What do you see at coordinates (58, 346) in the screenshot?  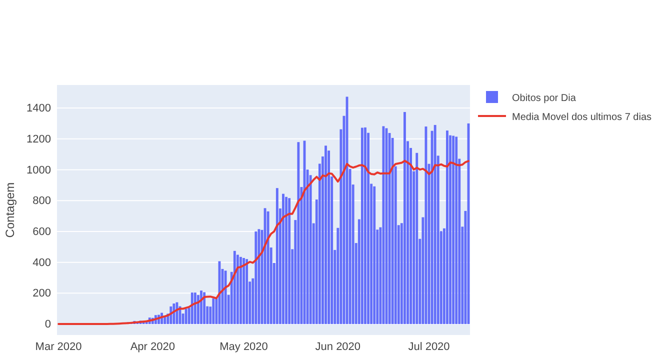 I see `x-tick-label: Mar 2020` at bounding box center [58, 346].